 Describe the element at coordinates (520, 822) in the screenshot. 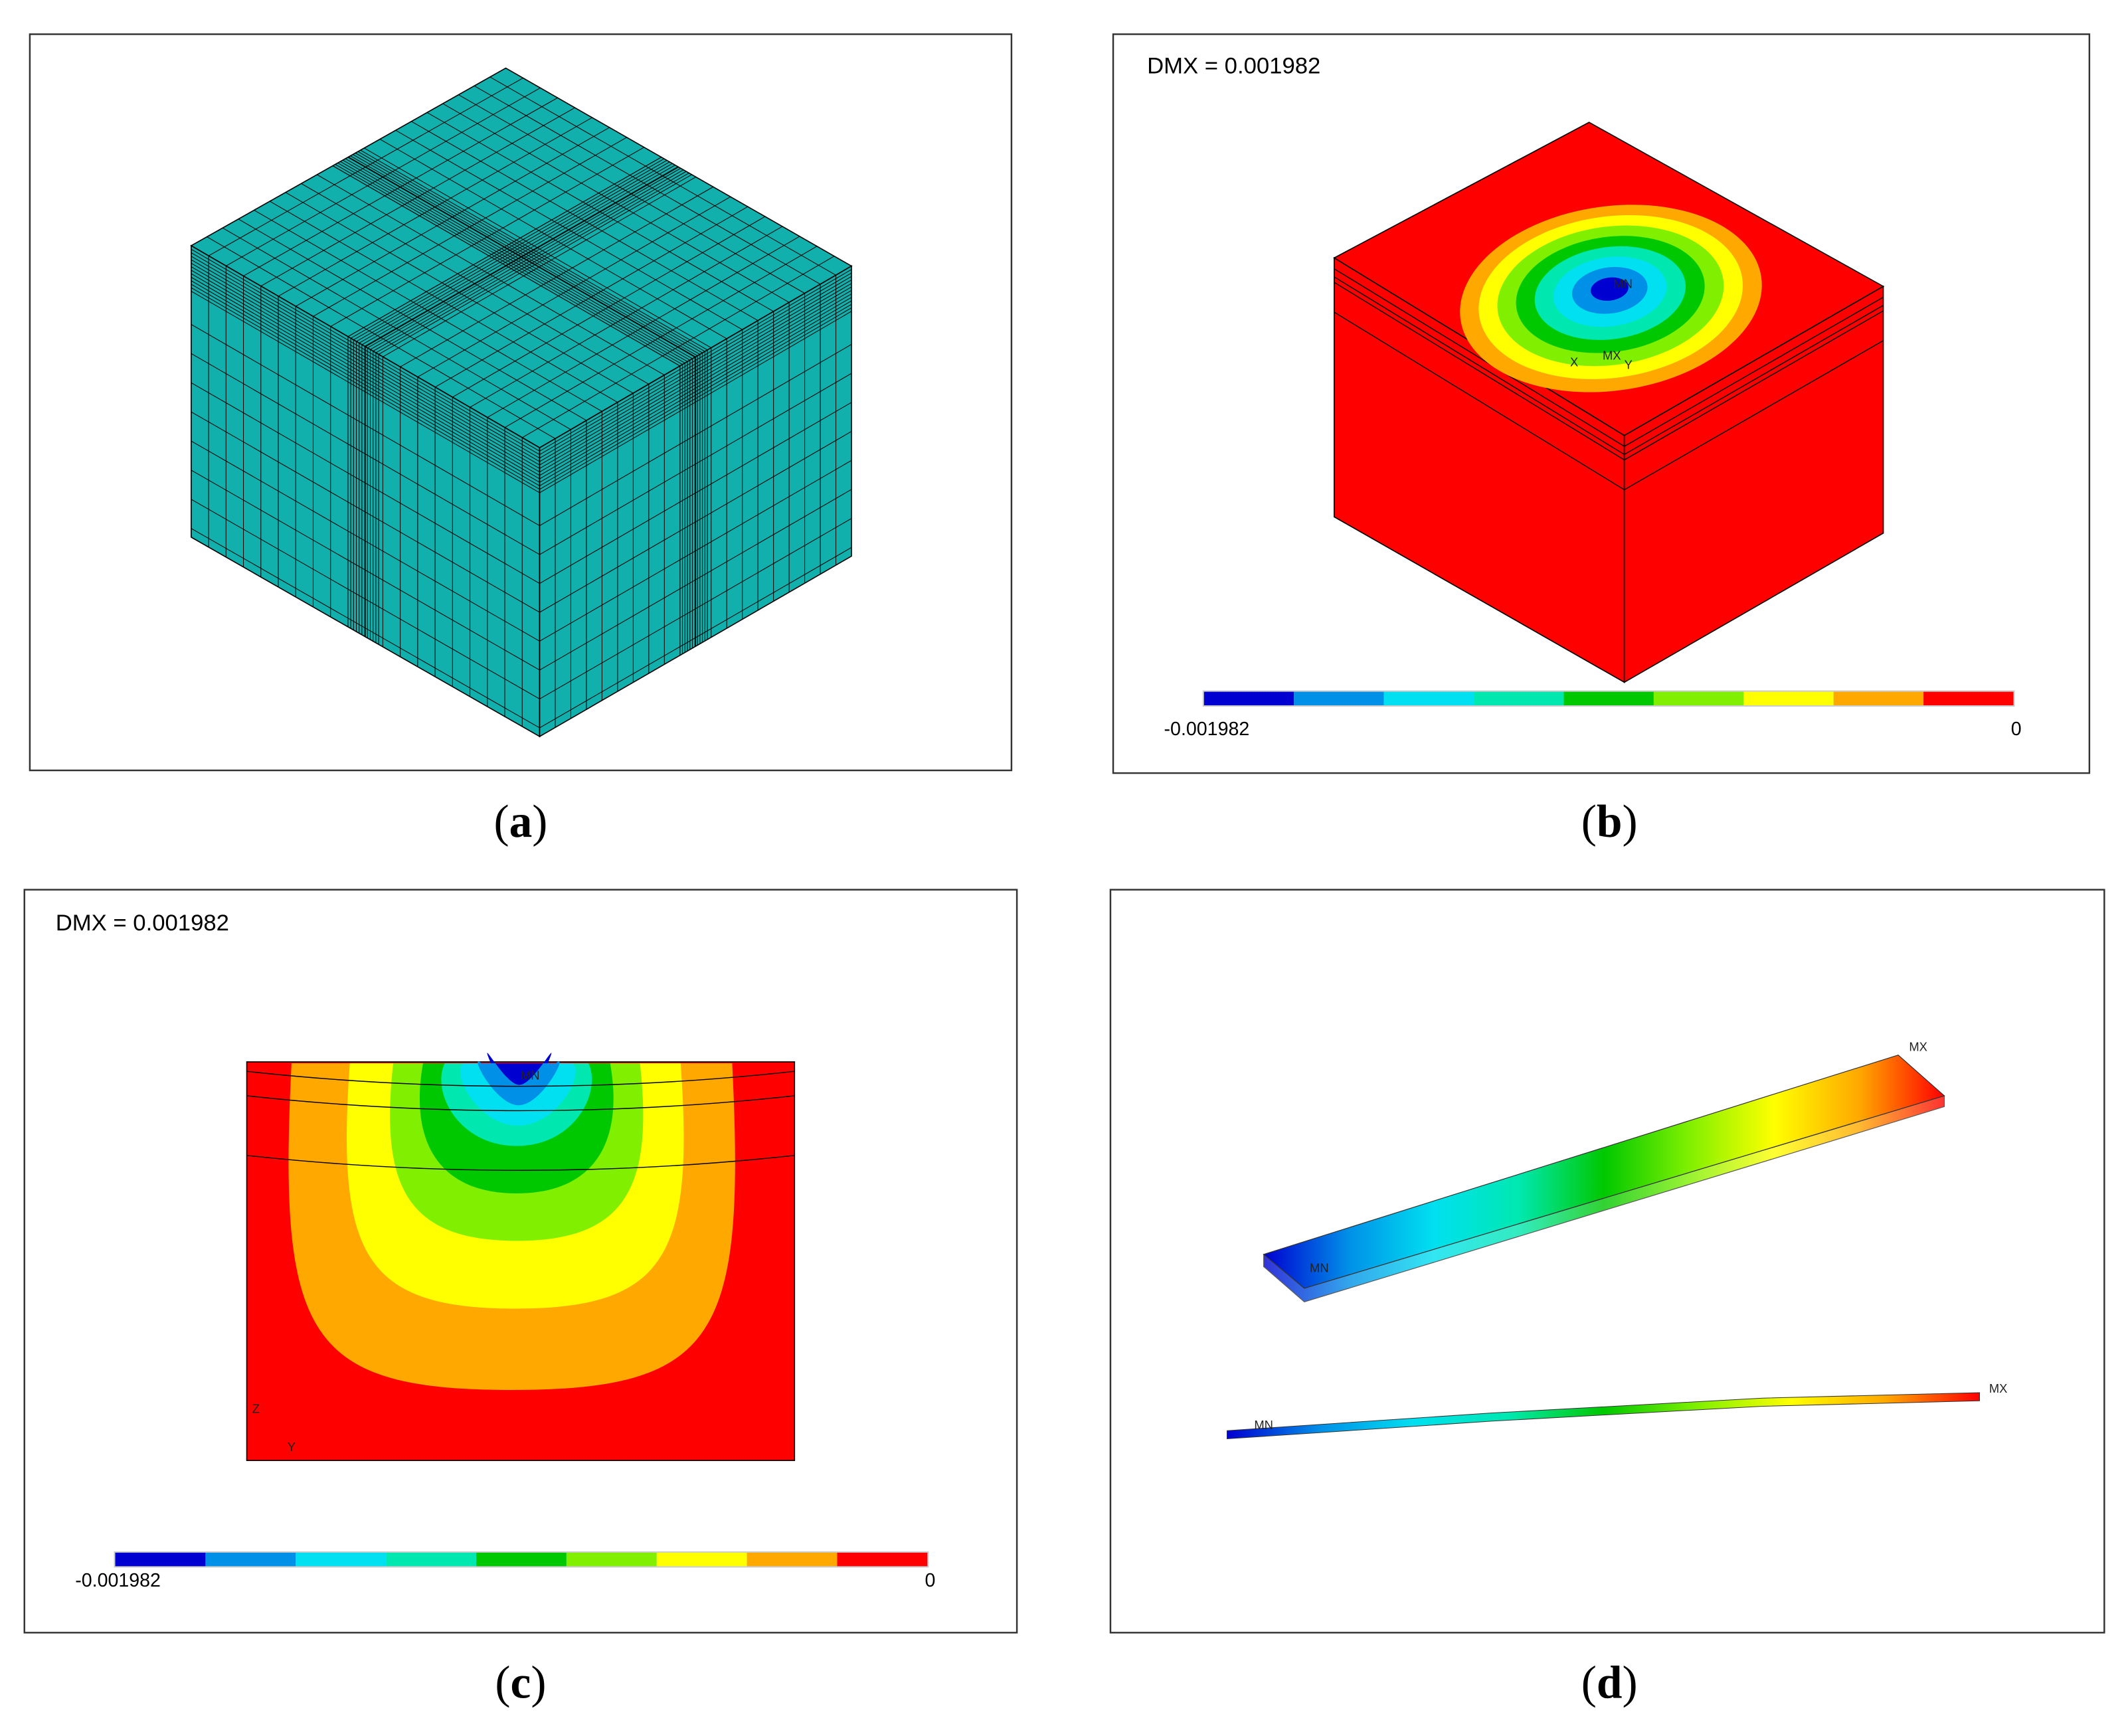

I see `panel-caption: (a)` at that location.